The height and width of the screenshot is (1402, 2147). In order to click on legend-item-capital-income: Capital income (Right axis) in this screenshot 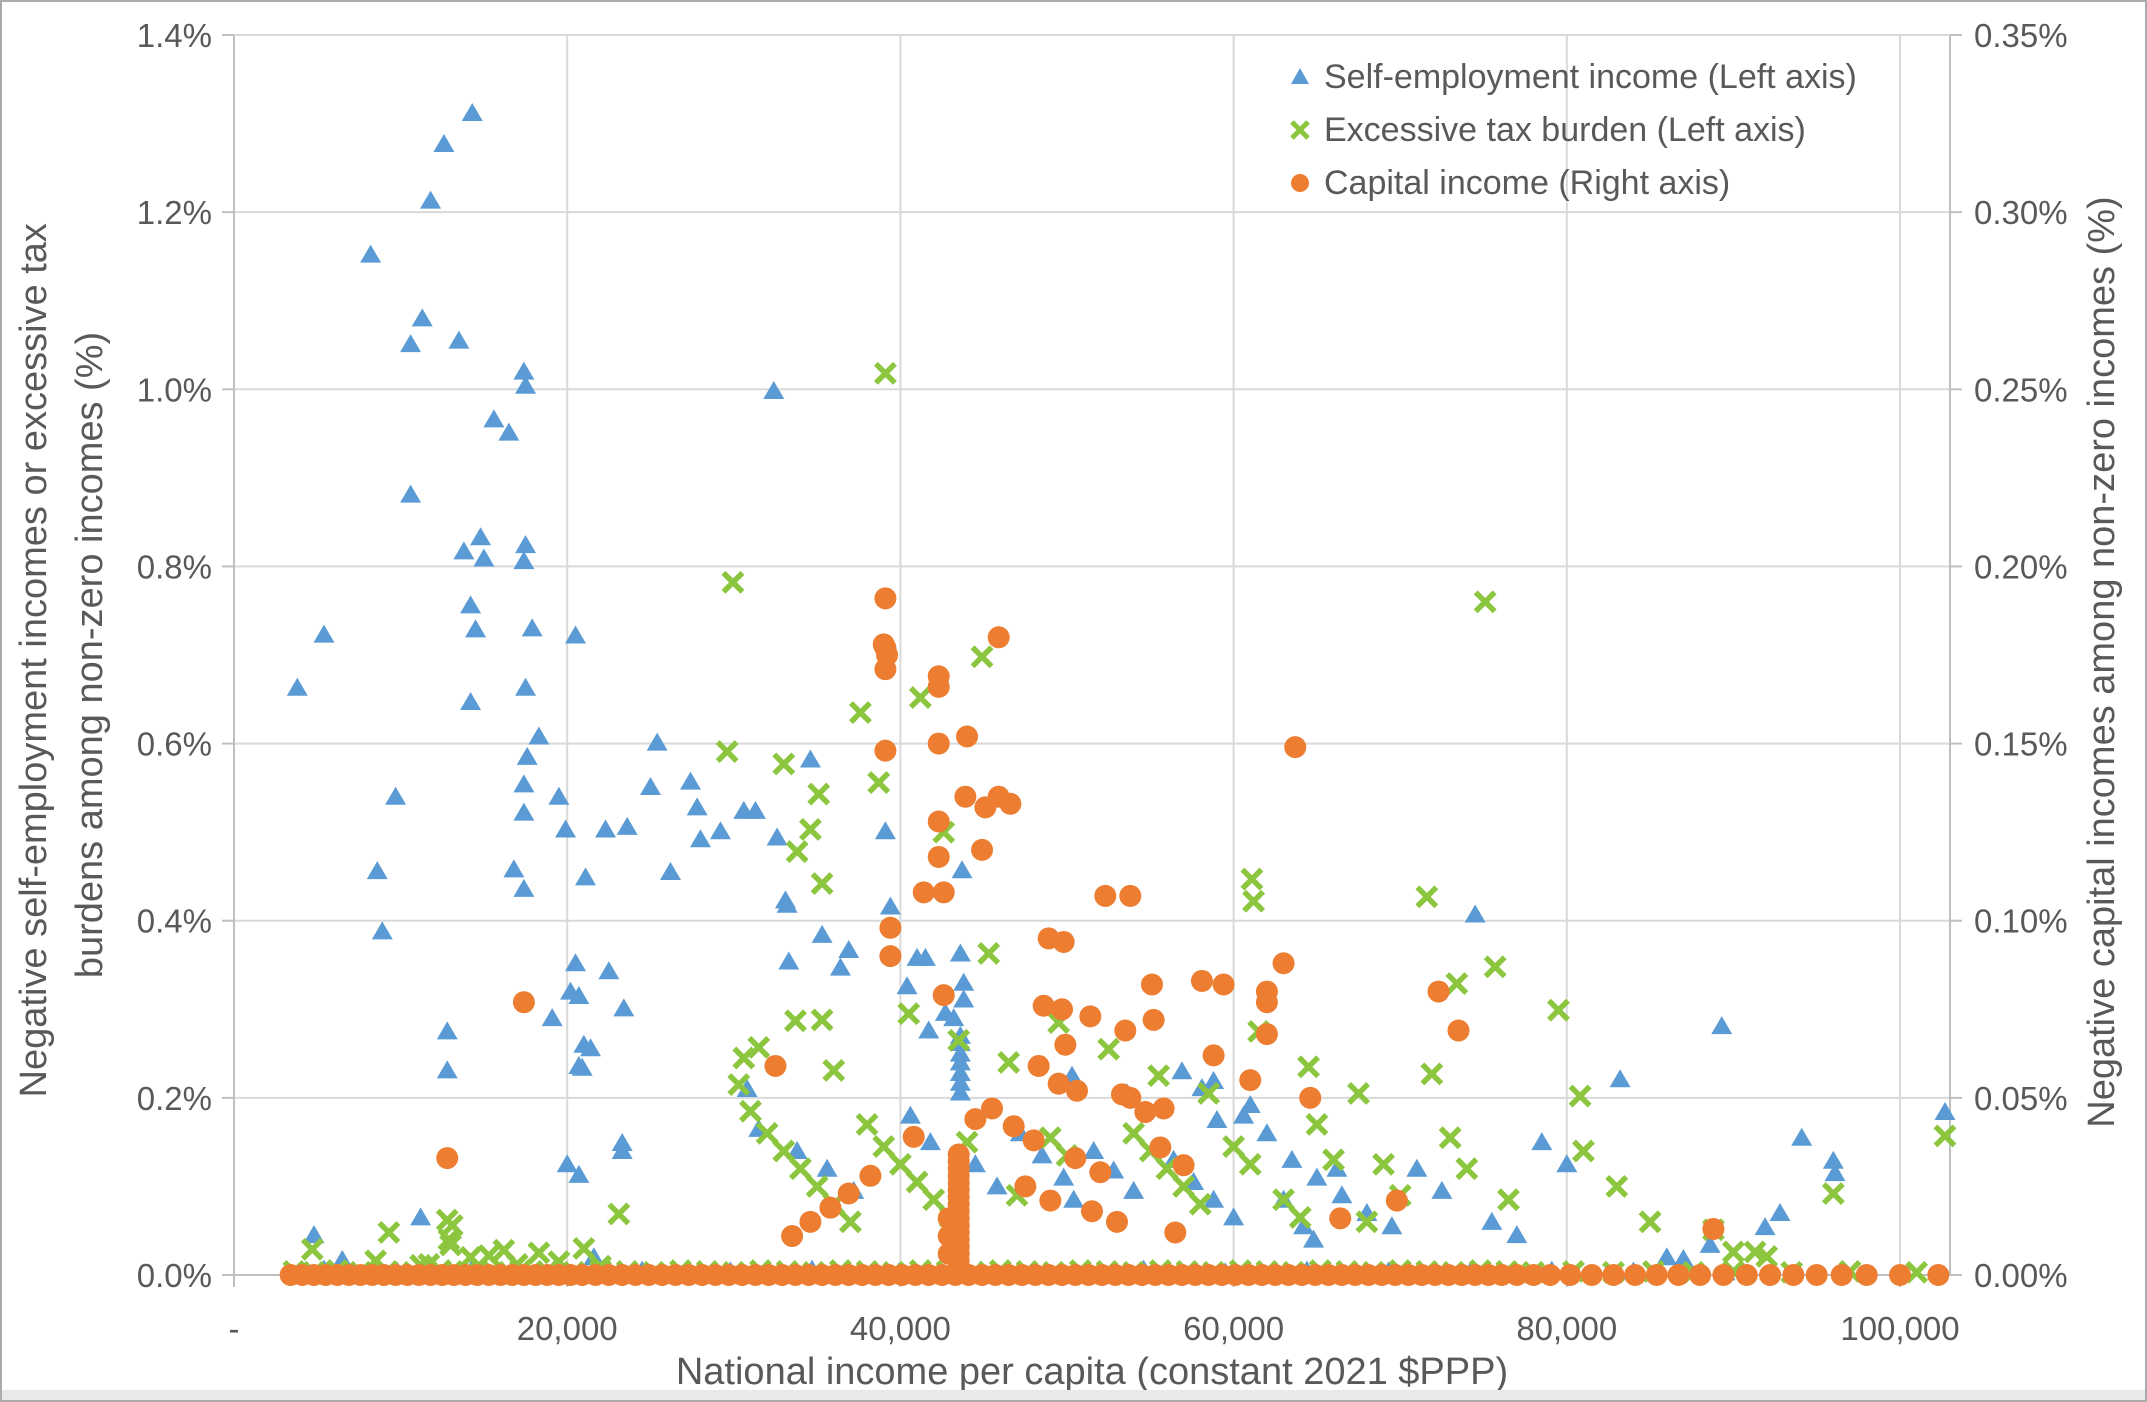, I will do `click(1510, 183)`.